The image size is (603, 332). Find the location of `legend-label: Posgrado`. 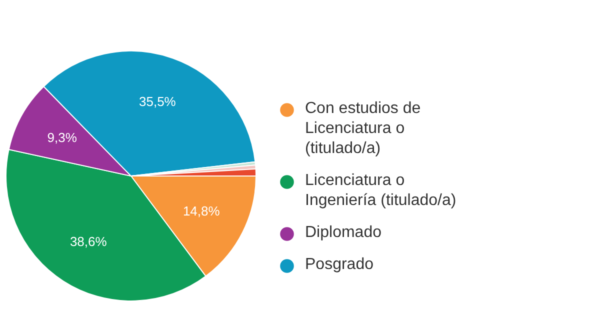

legend-label: Posgrado is located at coordinates (339, 264).